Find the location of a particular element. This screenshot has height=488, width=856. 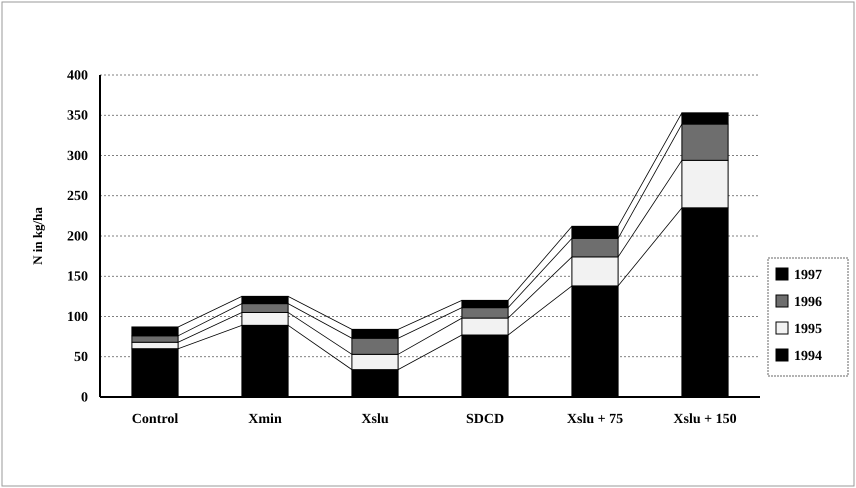

y-tick-label: 100 is located at coordinates (77, 317).